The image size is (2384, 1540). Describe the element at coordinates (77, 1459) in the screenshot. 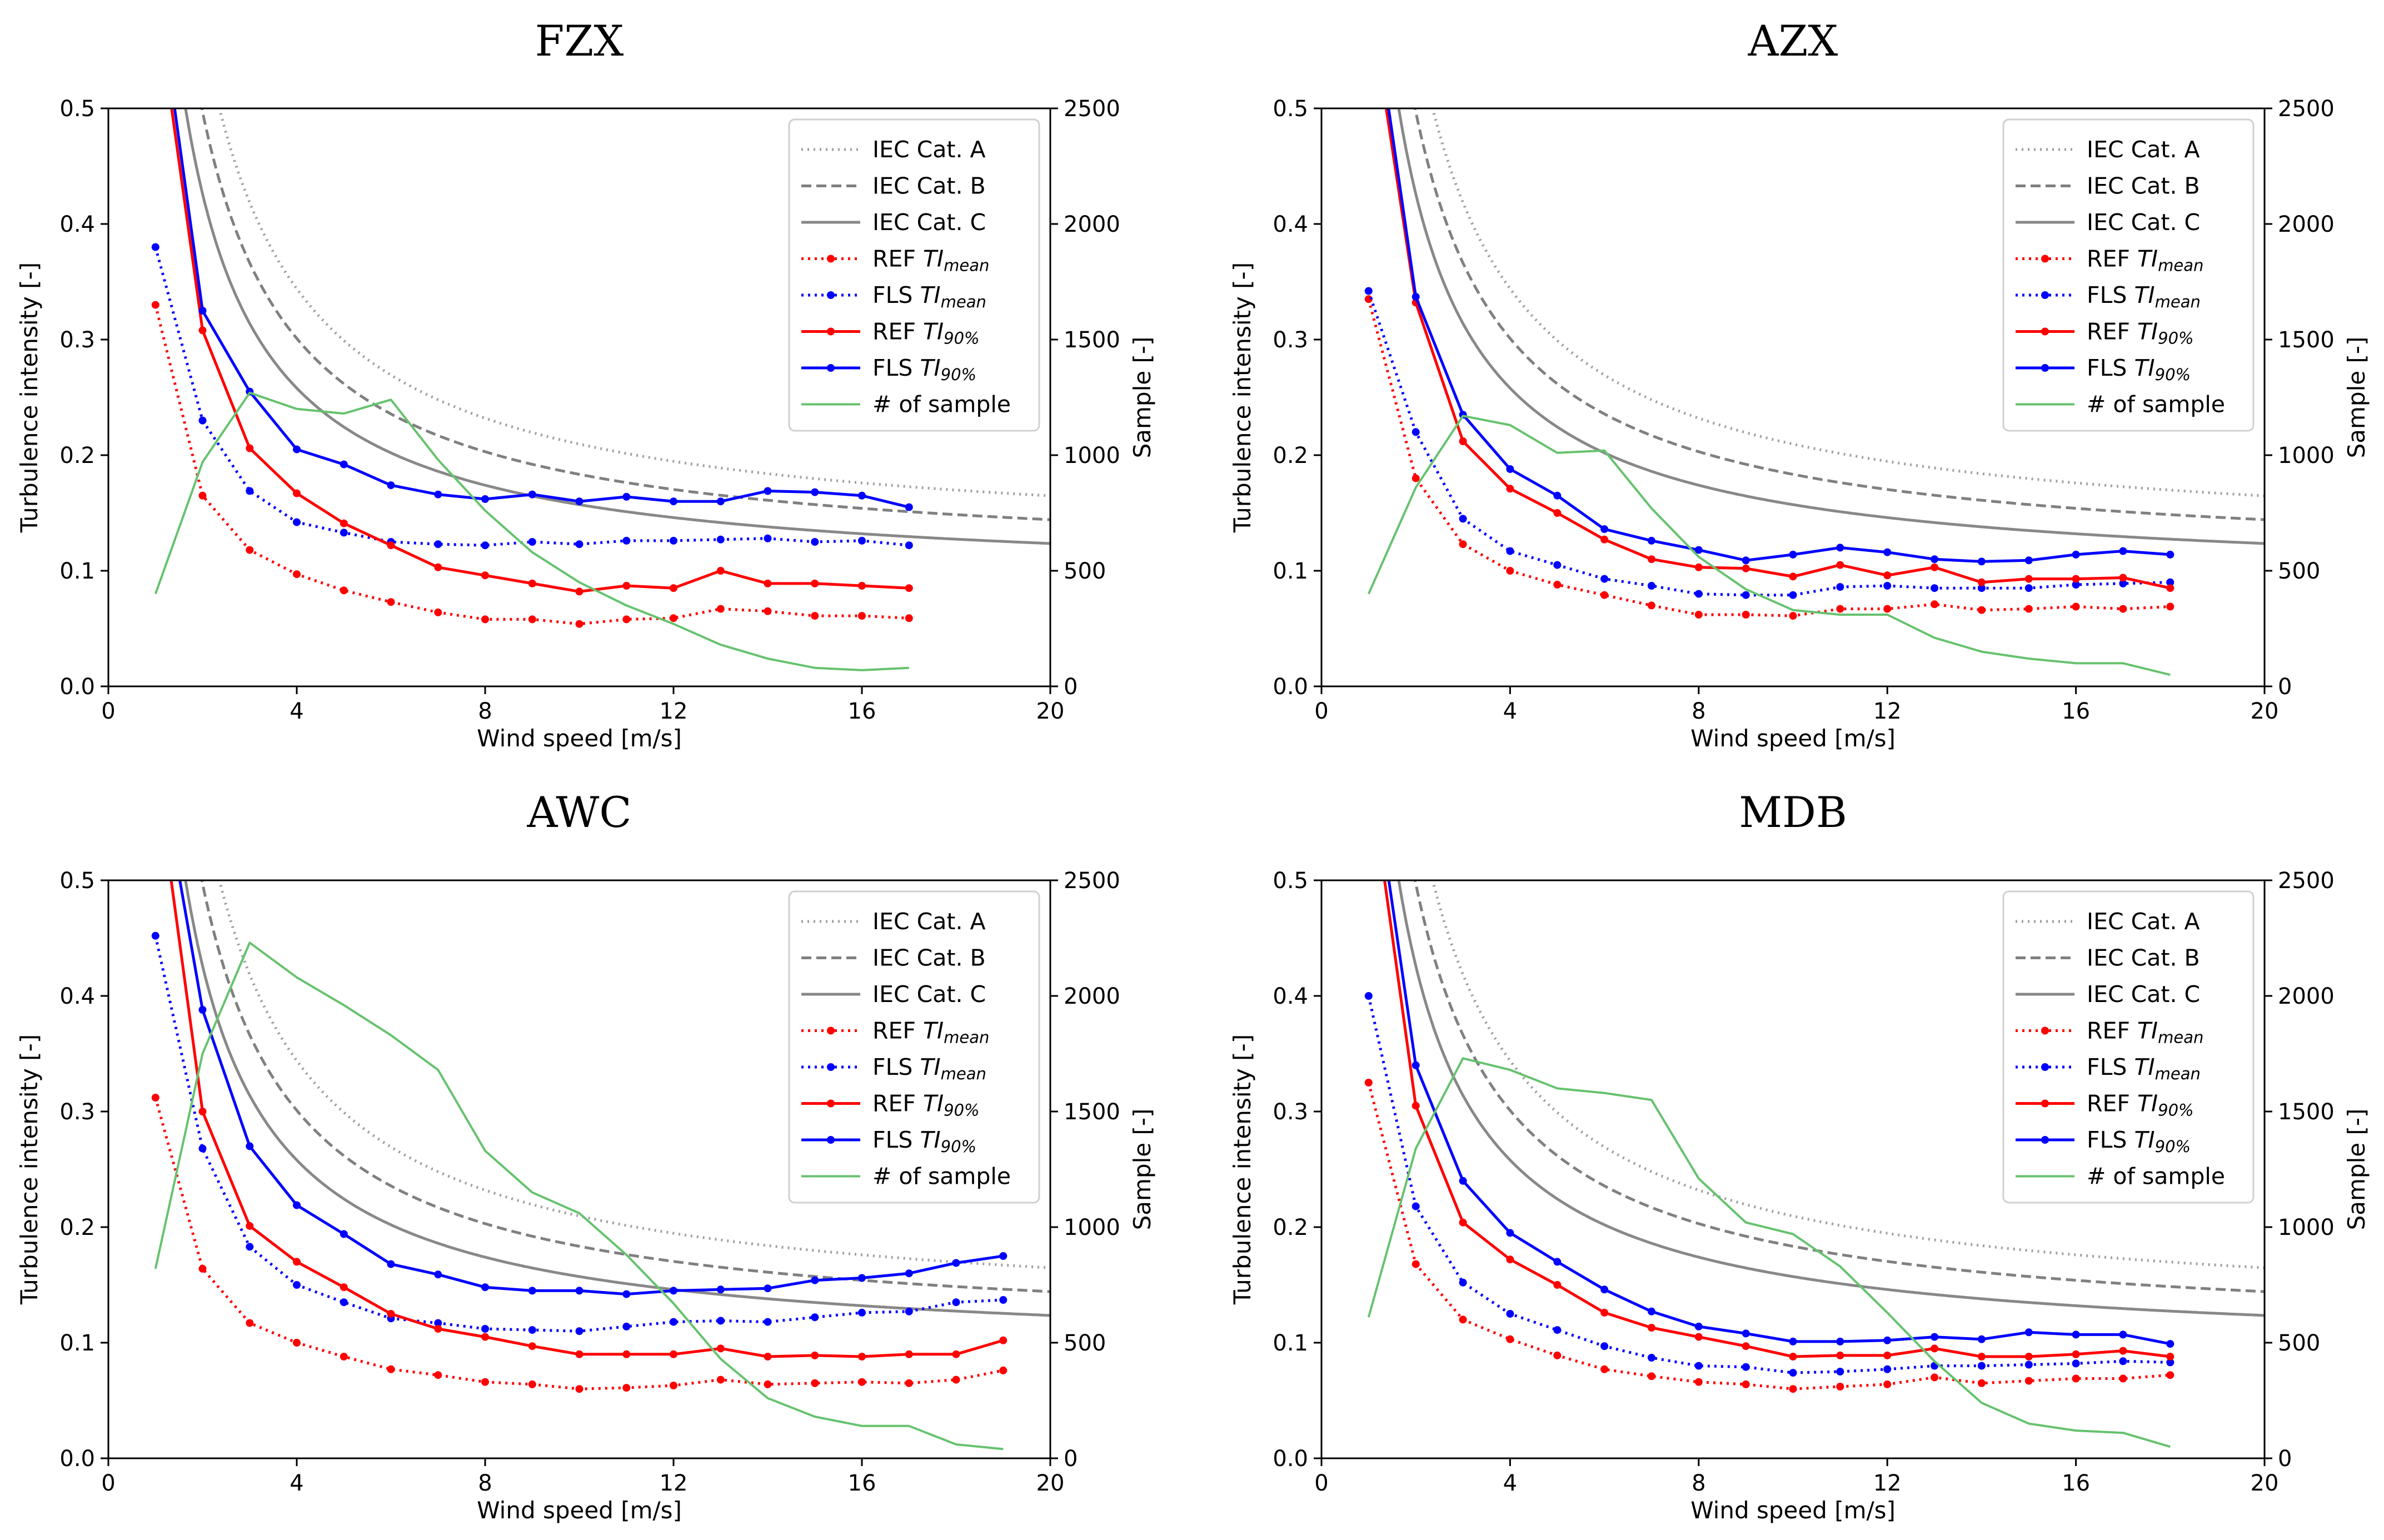

I see `y-tick-label: 0.0` at that location.